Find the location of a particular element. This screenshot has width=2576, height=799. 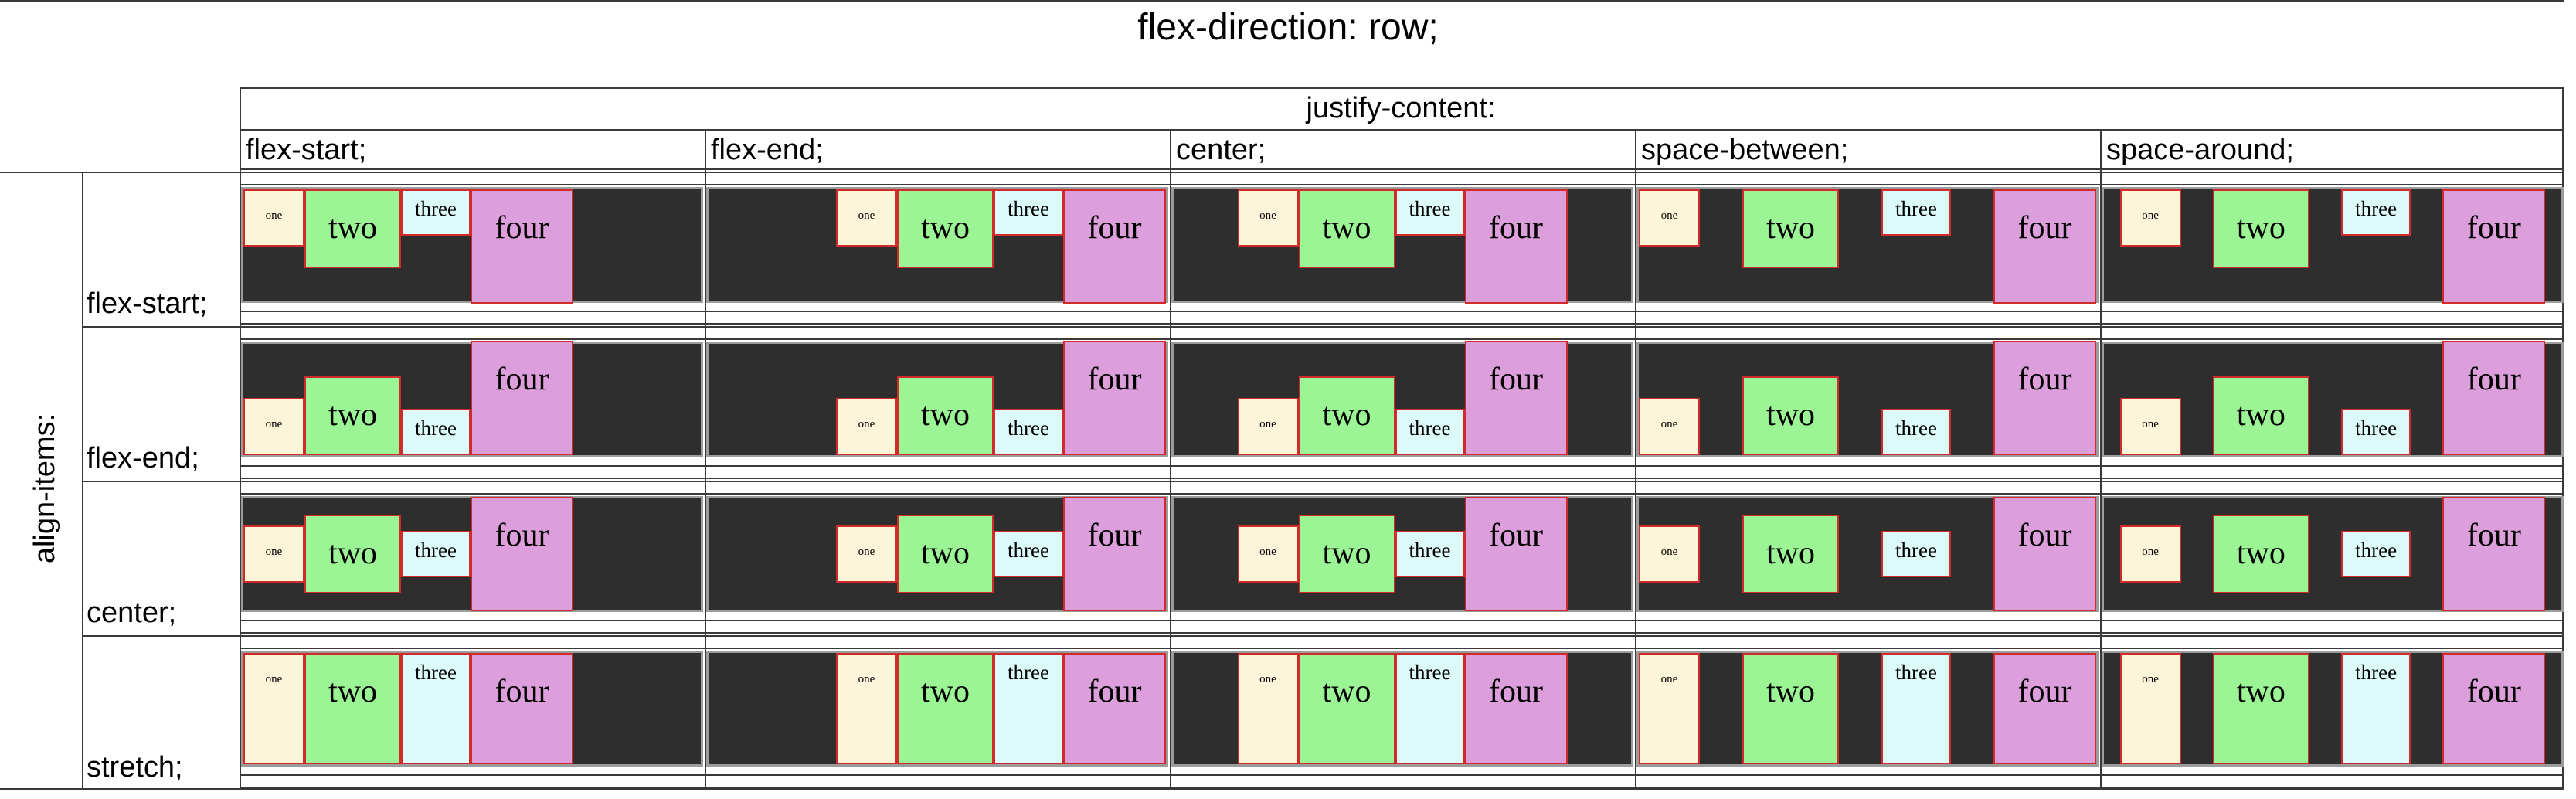

row-label-flex-end: flex-end; is located at coordinates (143, 458).